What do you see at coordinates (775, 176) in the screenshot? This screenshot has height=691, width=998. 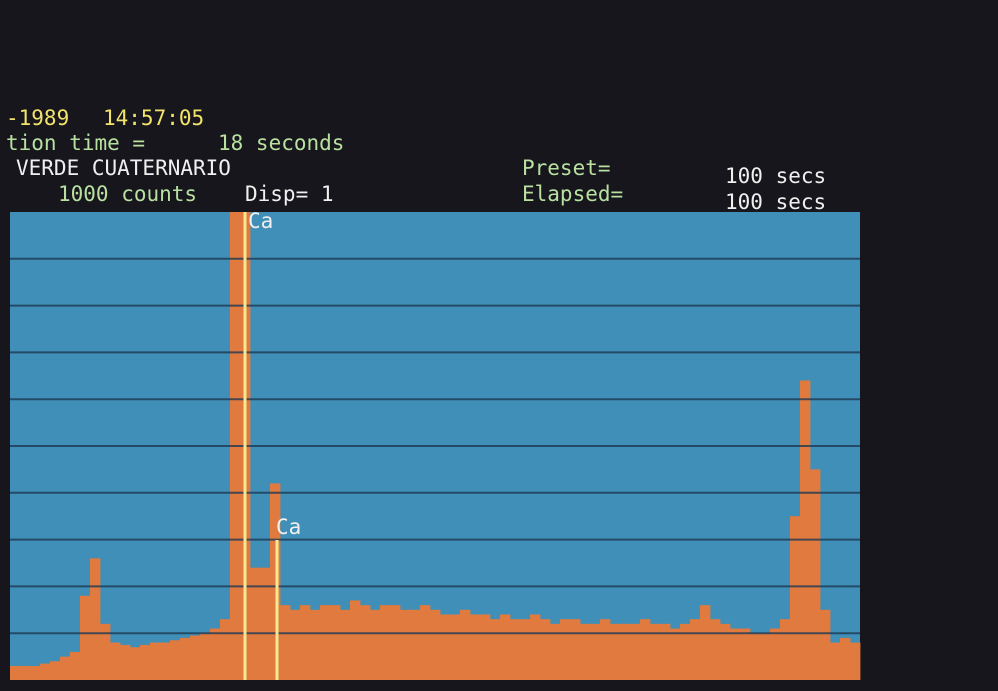 I see `preset-value: 100 secs` at bounding box center [775, 176].